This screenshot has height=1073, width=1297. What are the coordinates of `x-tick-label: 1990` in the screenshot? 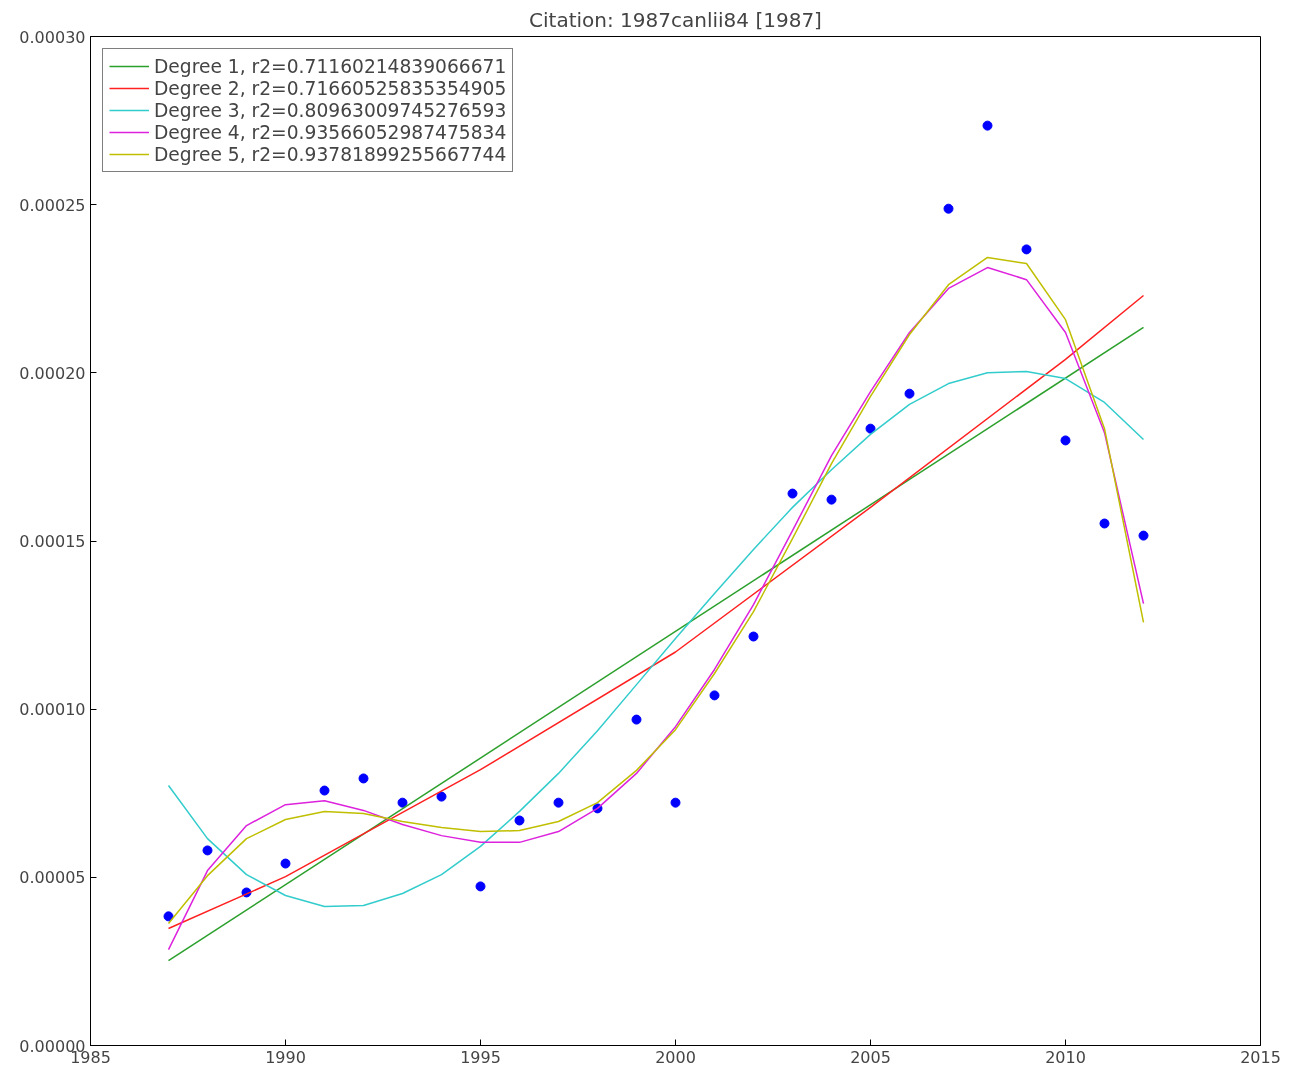 It's located at (285, 1057).